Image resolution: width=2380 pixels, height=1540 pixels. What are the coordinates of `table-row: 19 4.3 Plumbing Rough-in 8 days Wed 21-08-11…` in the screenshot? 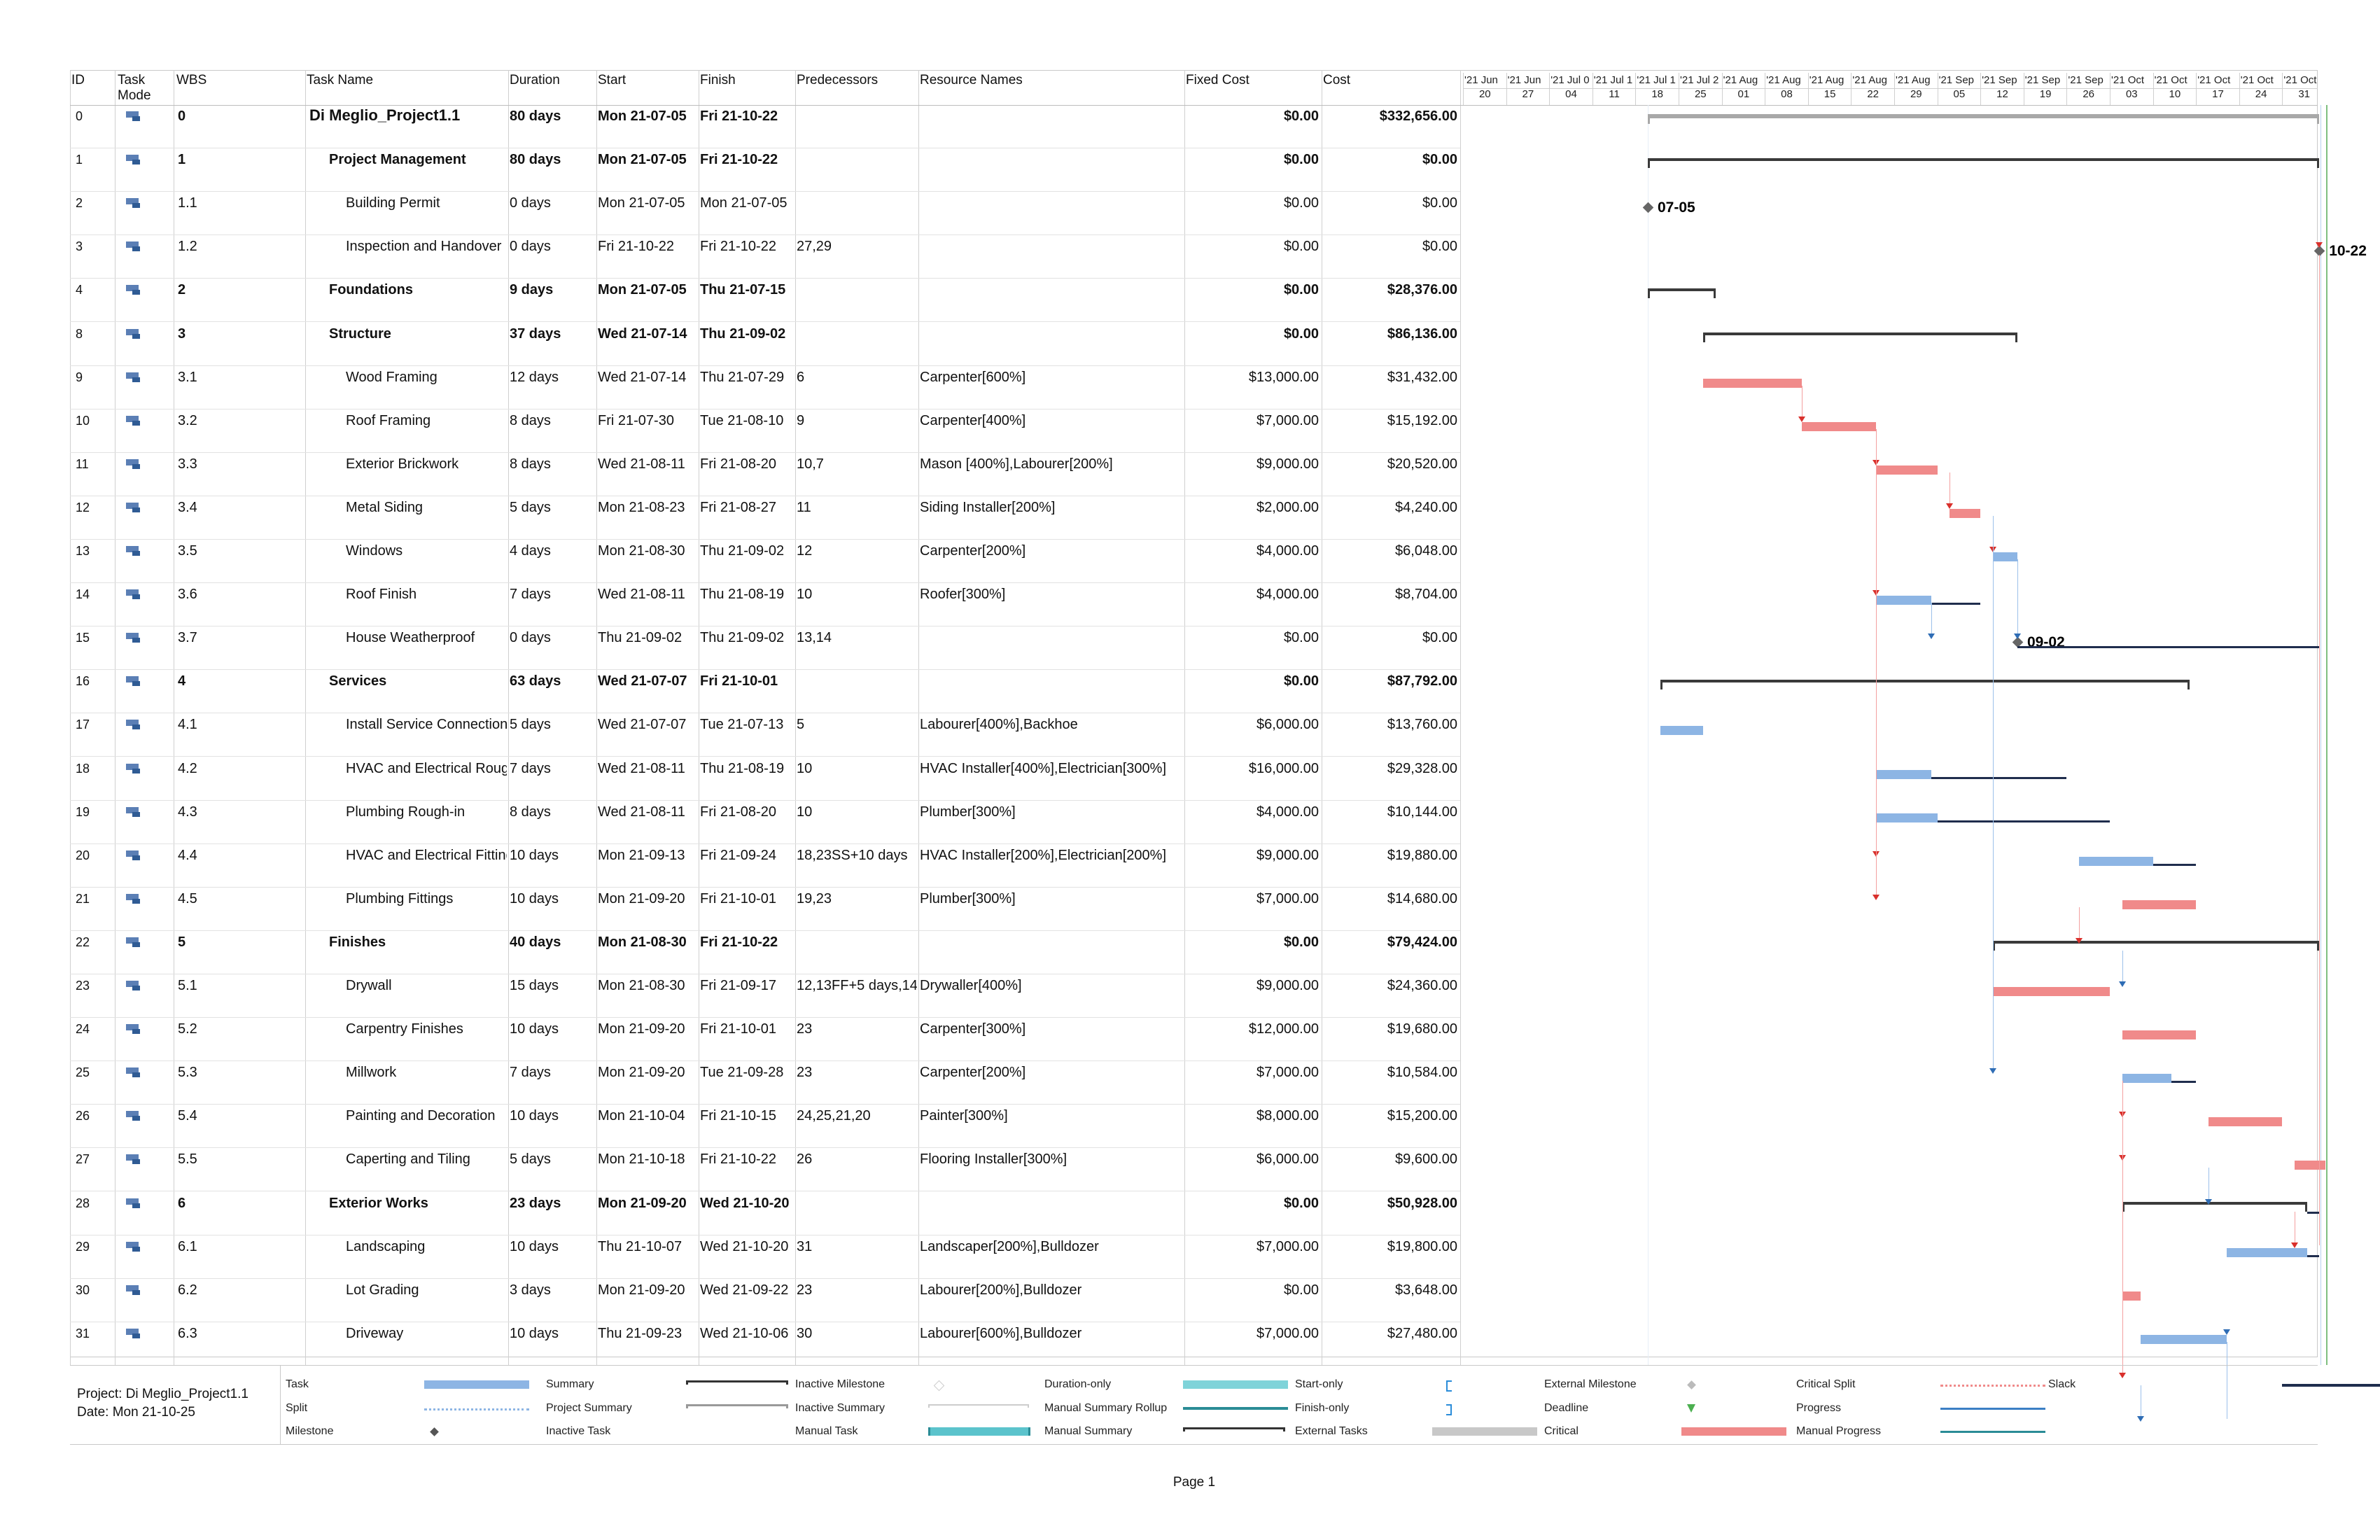 It's located at (765, 822).